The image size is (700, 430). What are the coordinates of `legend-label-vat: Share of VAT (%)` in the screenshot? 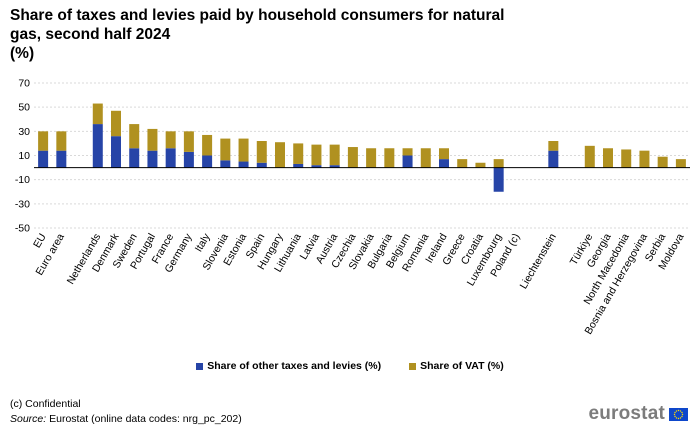 It's located at (462, 366).